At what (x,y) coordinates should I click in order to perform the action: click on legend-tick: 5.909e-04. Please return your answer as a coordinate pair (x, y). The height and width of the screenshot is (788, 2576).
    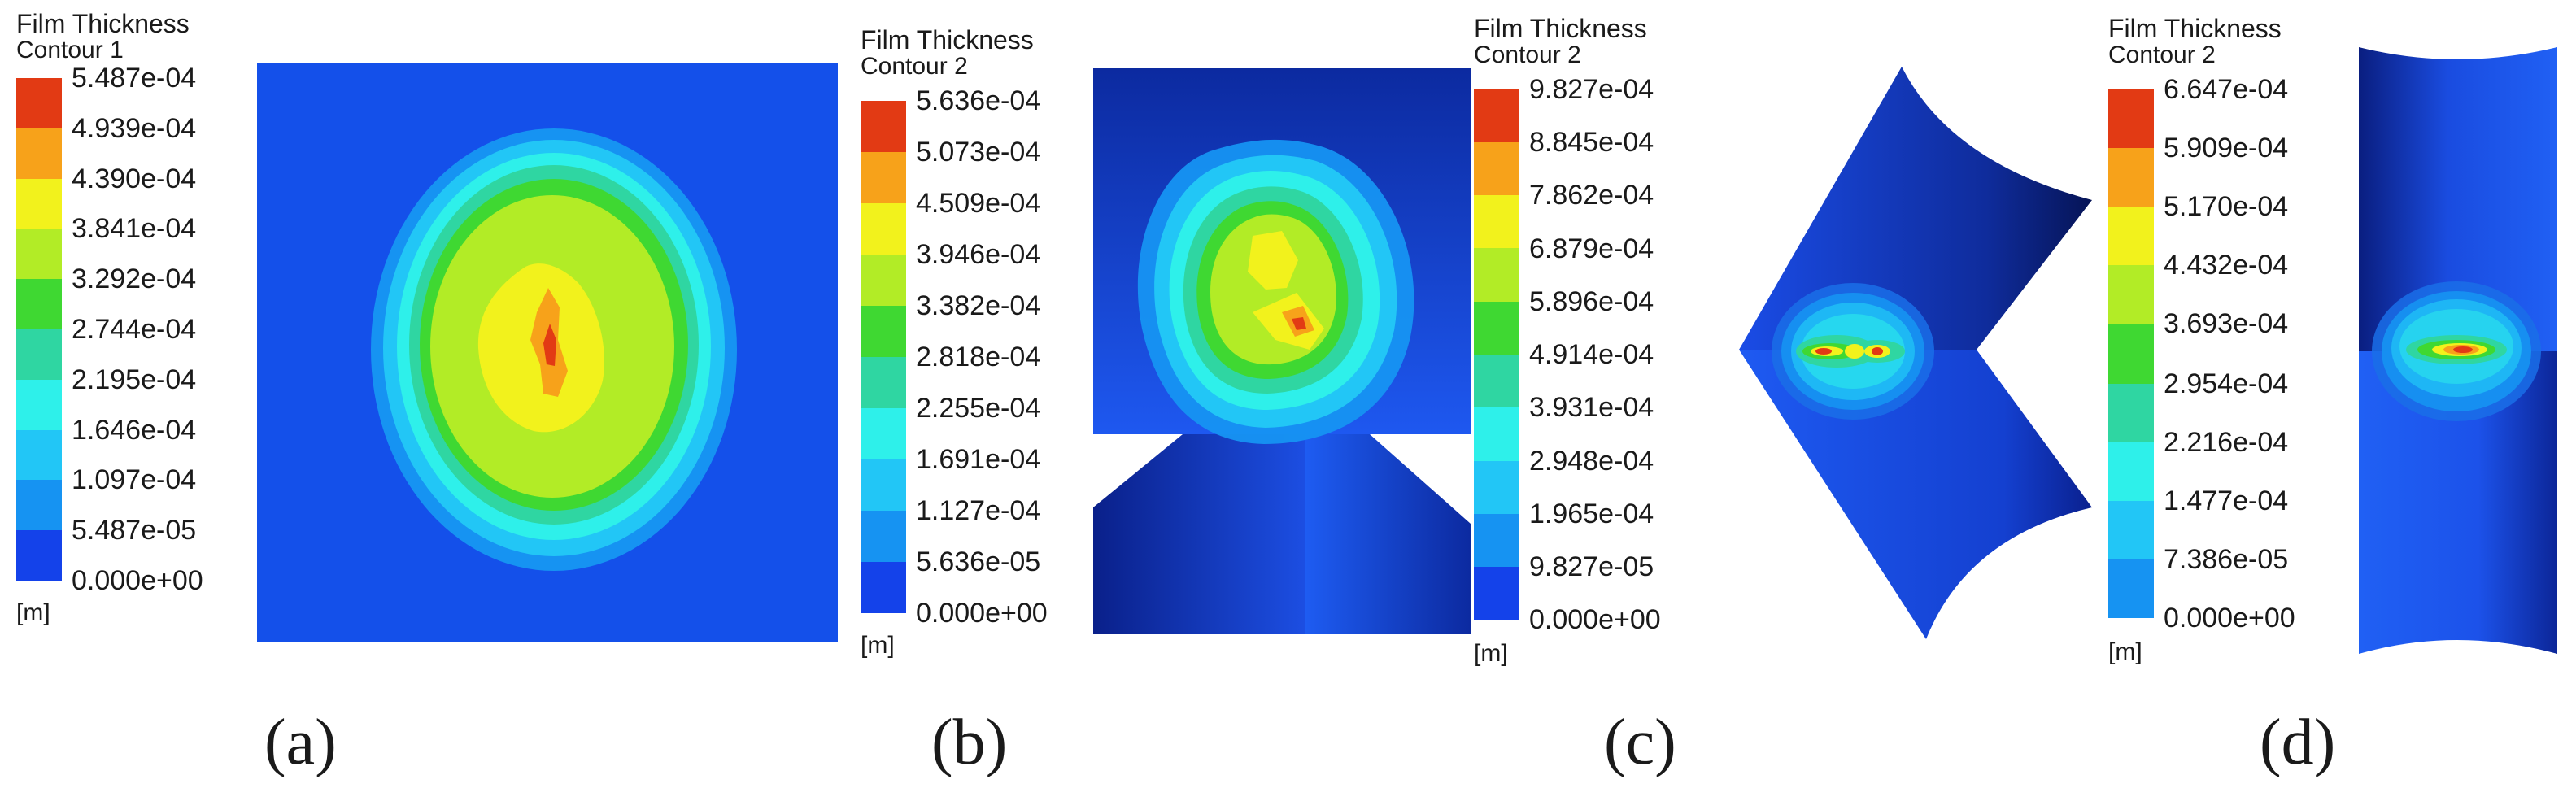
    Looking at the image, I should click on (2226, 148).